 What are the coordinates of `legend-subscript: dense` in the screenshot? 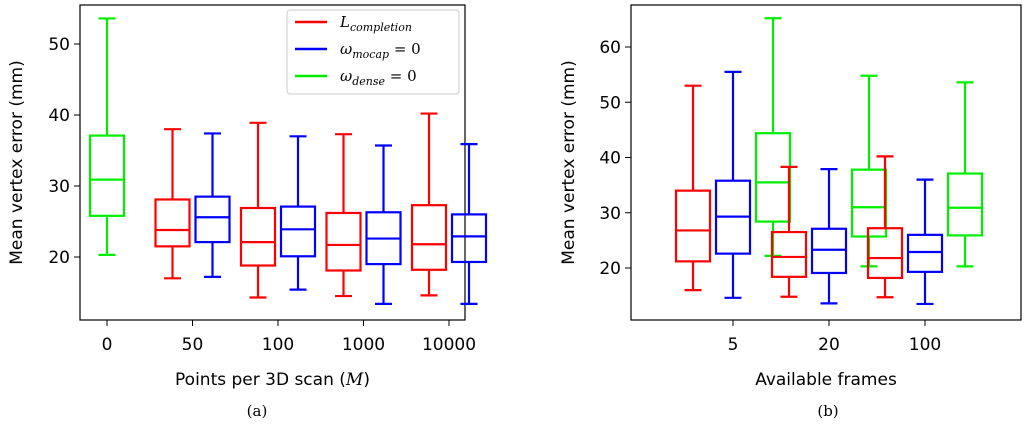 It's located at (368, 81).